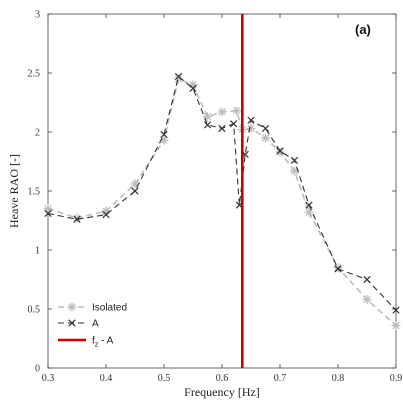 This screenshot has width=403, height=409. I want to click on y-tick-label: 1.5, so click(34, 192).